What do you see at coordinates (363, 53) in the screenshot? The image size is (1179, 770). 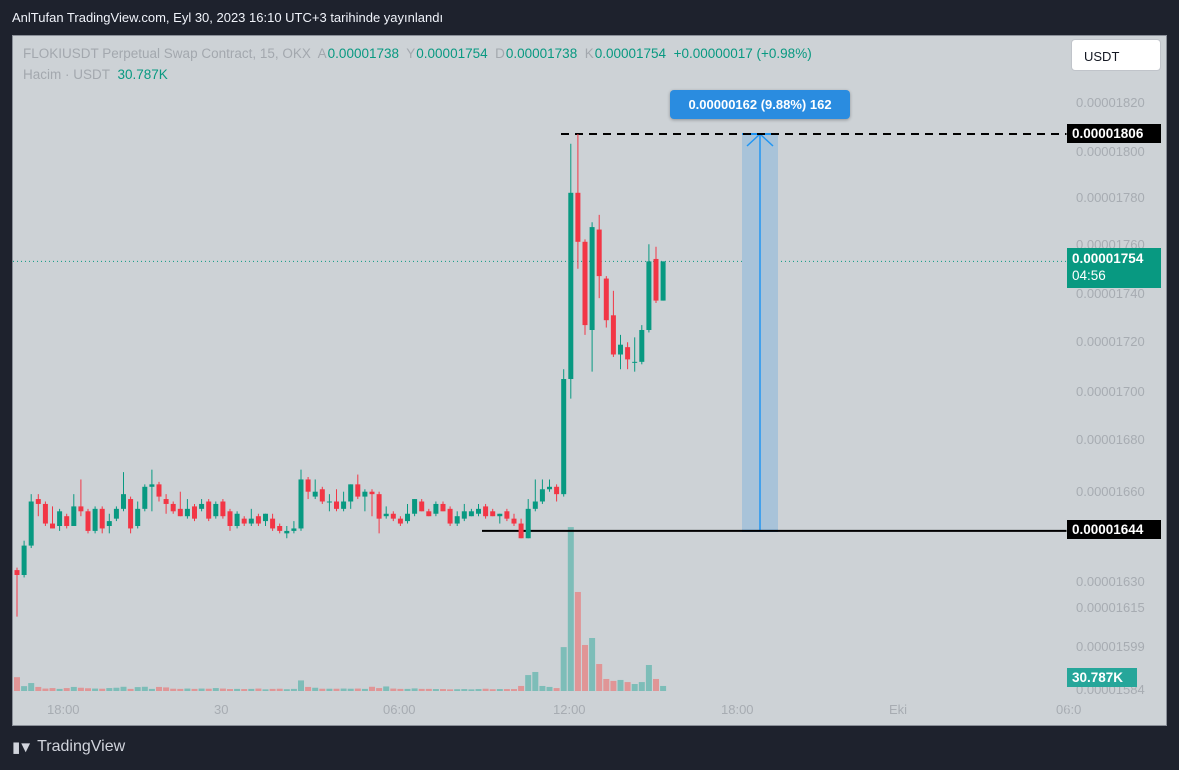 I see `open-value: 0.00001738` at bounding box center [363, 53].